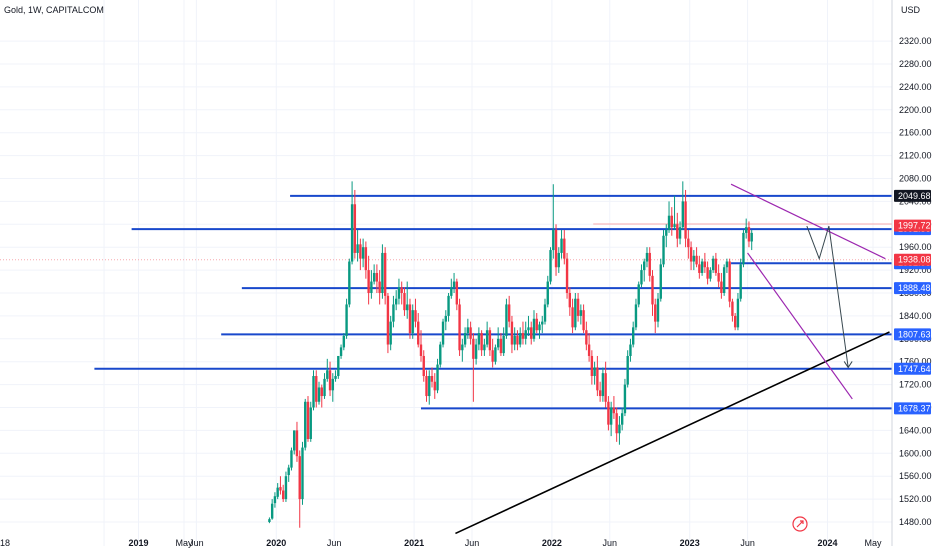  Describe the element at coordinates (915, 362) in the screenshot. I see `price-tick-label: 1760.00` at that location.